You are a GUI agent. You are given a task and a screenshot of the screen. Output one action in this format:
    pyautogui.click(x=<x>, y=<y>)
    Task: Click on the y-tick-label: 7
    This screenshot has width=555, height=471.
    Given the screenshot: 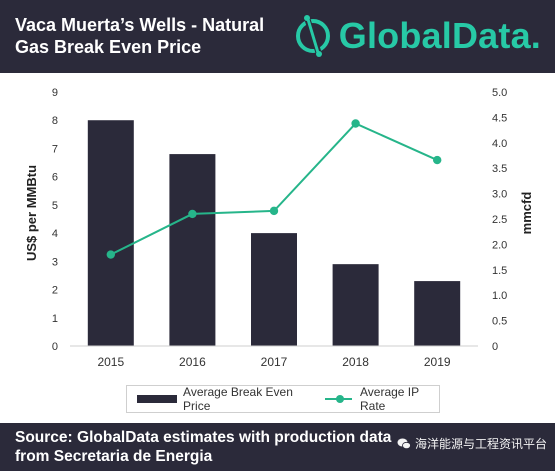 What is the action you would take?
    pyautogui.click(x=55, y=149)
    